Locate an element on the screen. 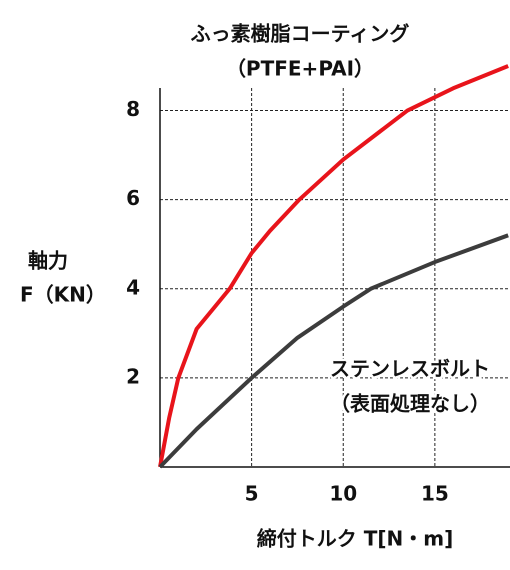 Image resolution: width=510 pixels, height=570 pixels. x-tick-label: 5 is located at coordinates (252, 494).